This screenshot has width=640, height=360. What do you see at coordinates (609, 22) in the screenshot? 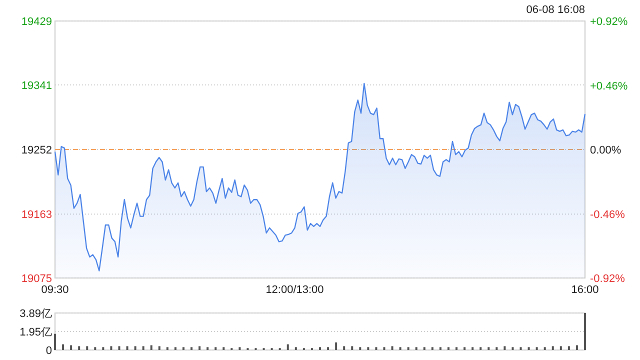
I see `y2-tick-label: +0.92%` at bounding box center [609, 22].